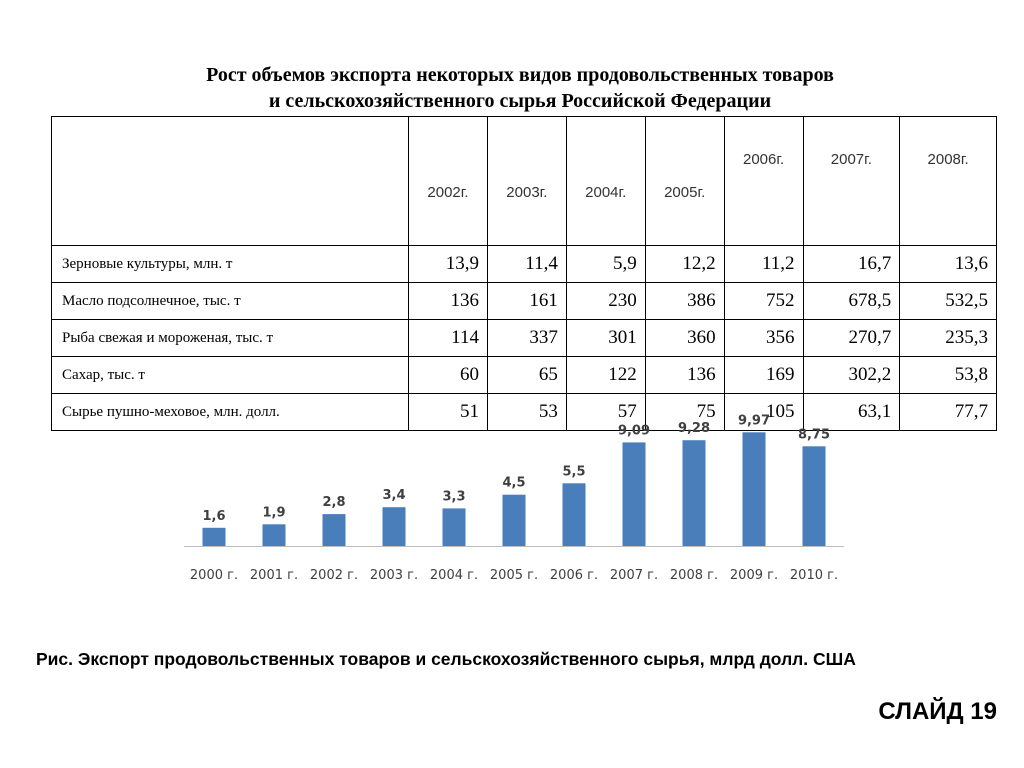 This screenshot has height=768, width=1024. What do you see at coordinates (634, 575) in the screenshot?
I see `chart-tick-label: 2007 г.` at bounding box center [634, 575].